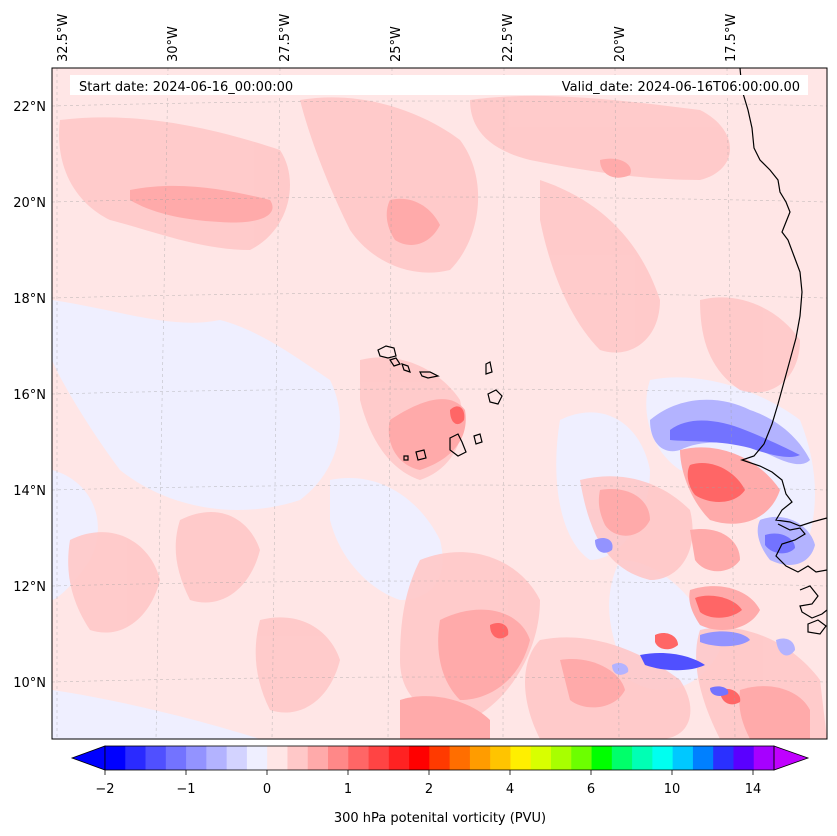 This screenshot has height=836, width=837. I want to click on latitude-labels: 22°N 20°N 18°N 16°N 14°N 12°N 10°N, so click(29, 395).